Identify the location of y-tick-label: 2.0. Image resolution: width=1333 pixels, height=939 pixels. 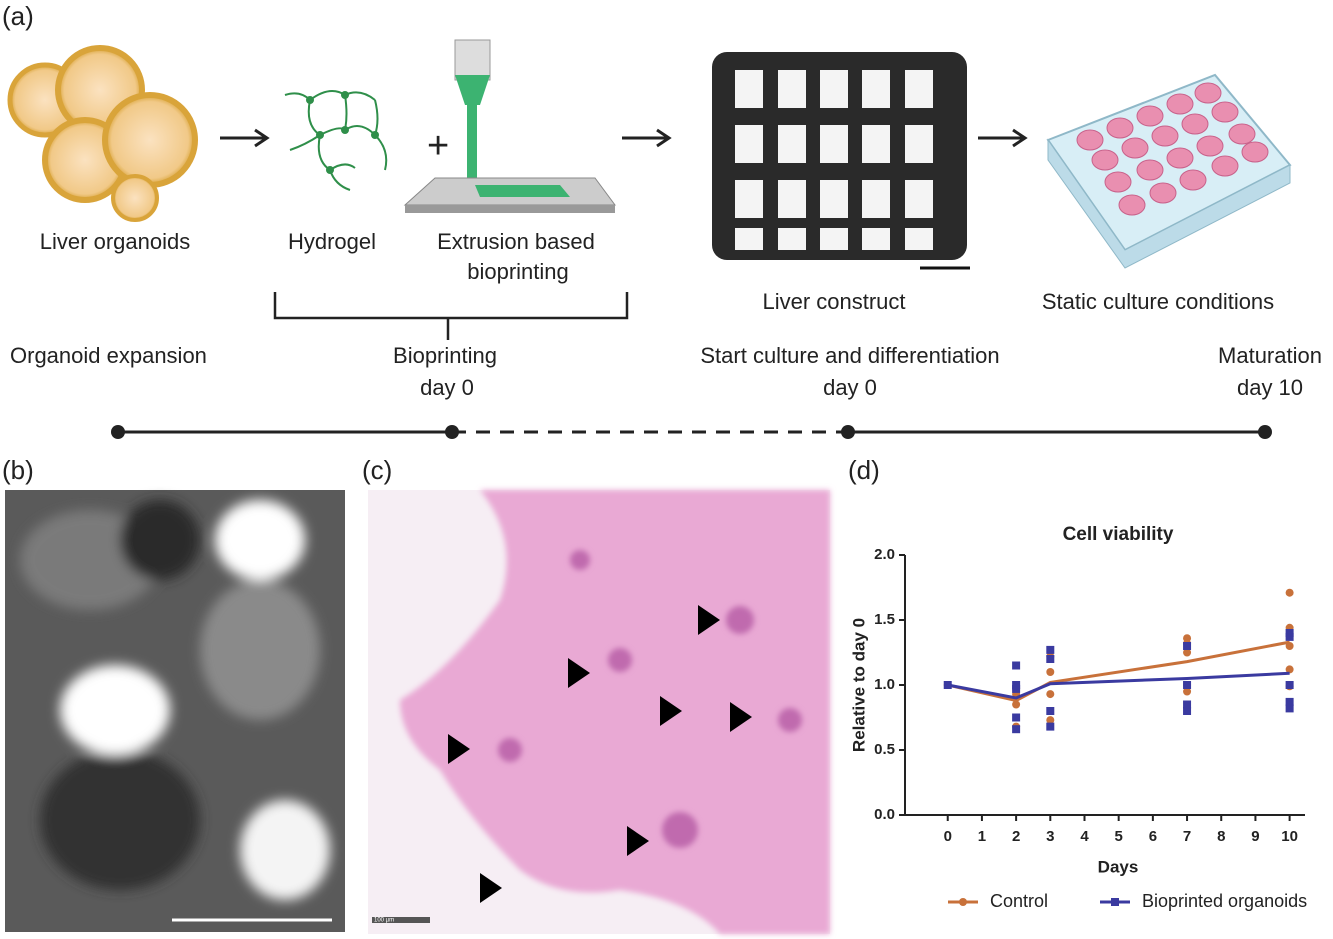
(884, 554).